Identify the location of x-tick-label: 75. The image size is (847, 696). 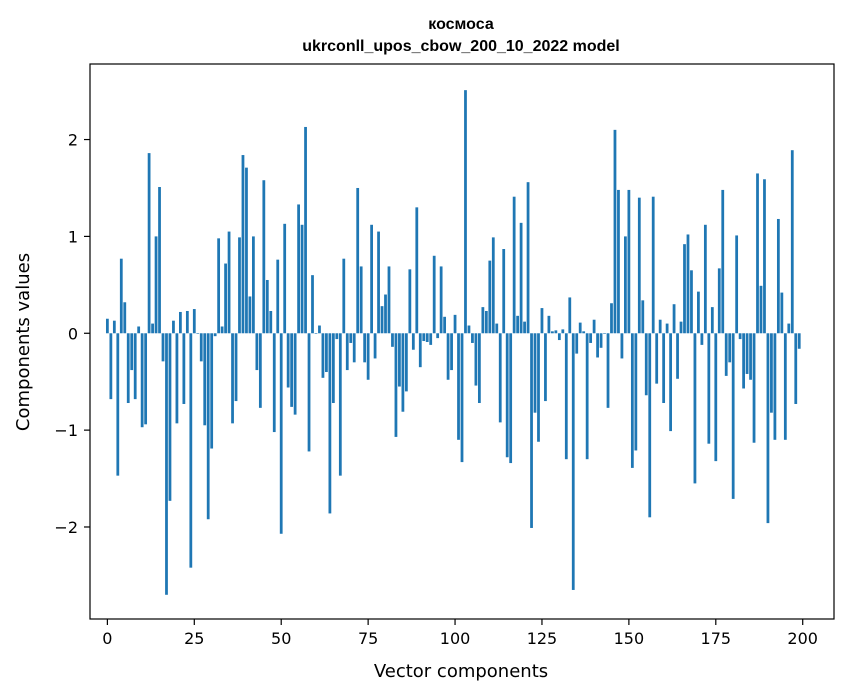
(368, 638).